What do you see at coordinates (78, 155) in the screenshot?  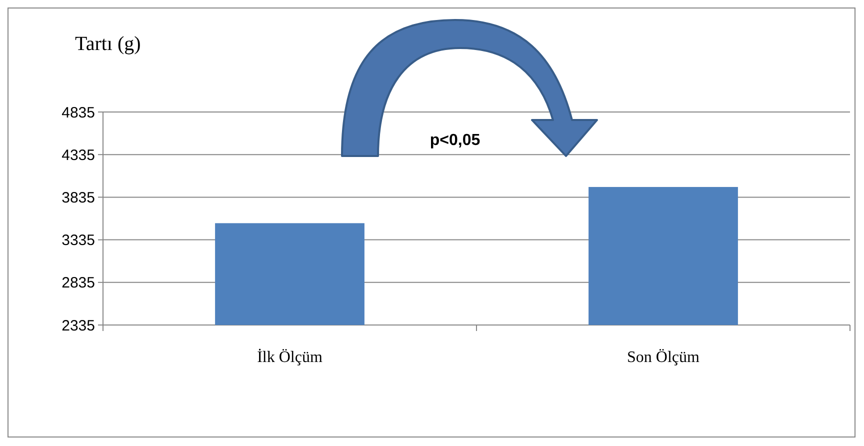 I see `y-tick-label: 4335` at bounding box center [78, 155].